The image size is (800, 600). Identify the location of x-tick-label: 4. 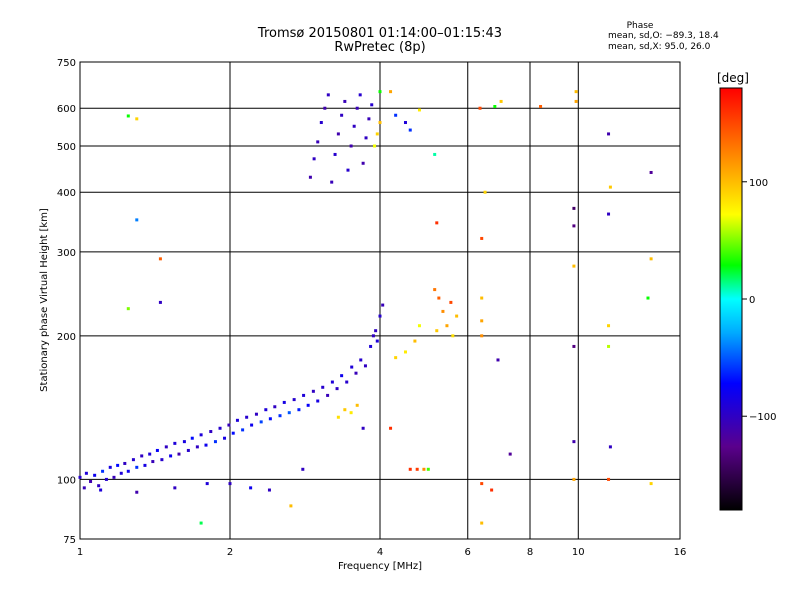
(380, 552).